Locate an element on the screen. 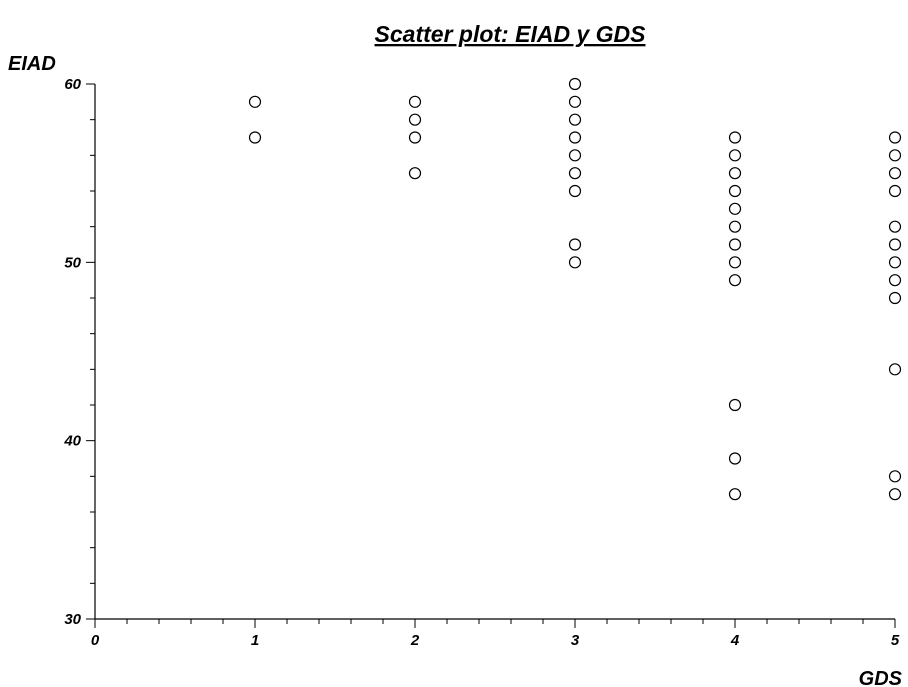 The width and height of the screenshot is (908, 687). x-tick-label: 3 is located at coordinates (575, 640).